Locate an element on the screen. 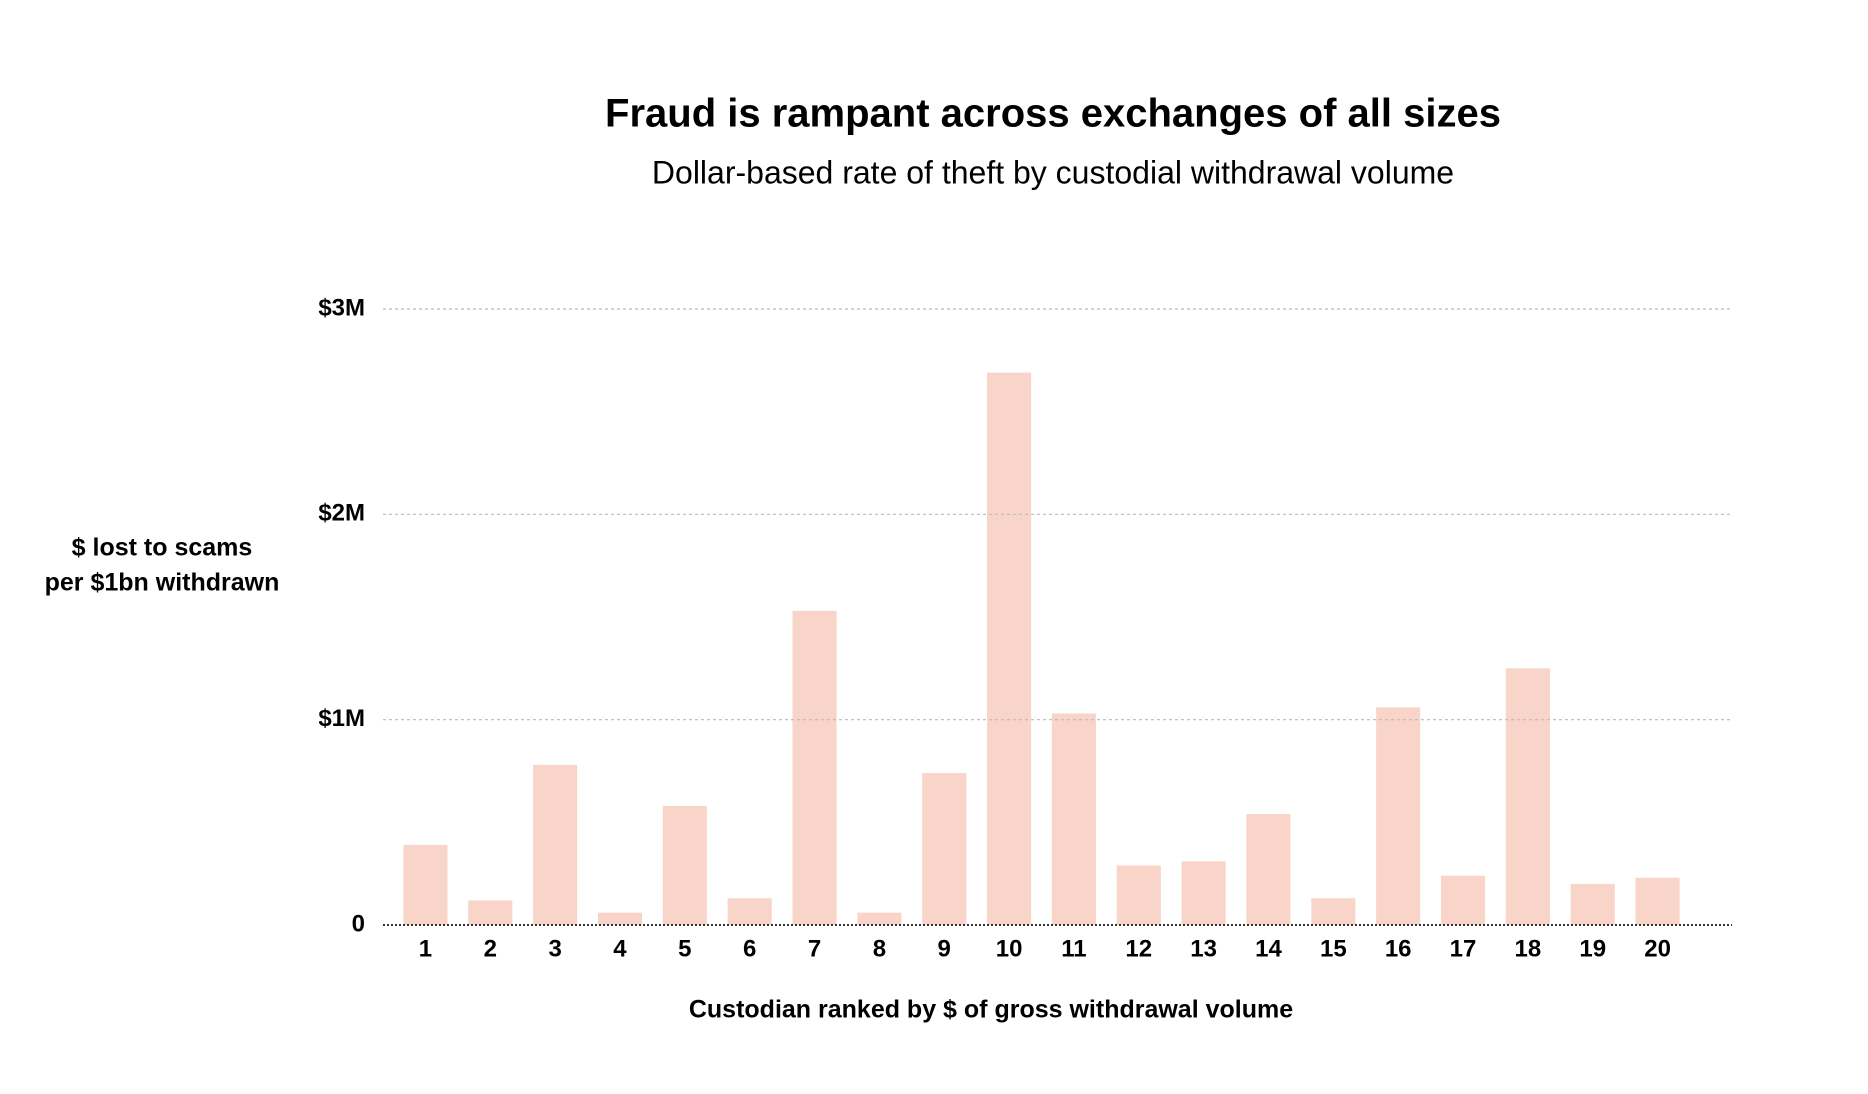 This screenshot has width=1868, height=1094. x-tick-label: 1 is located at coordinates (425, 948).